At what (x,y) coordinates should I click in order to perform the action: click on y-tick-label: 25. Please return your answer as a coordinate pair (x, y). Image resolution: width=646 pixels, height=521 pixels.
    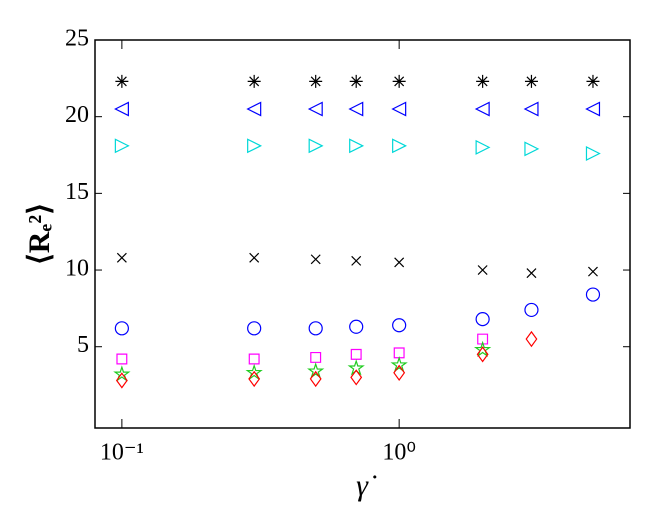
    Looking at the image, I should click on (77, 39).